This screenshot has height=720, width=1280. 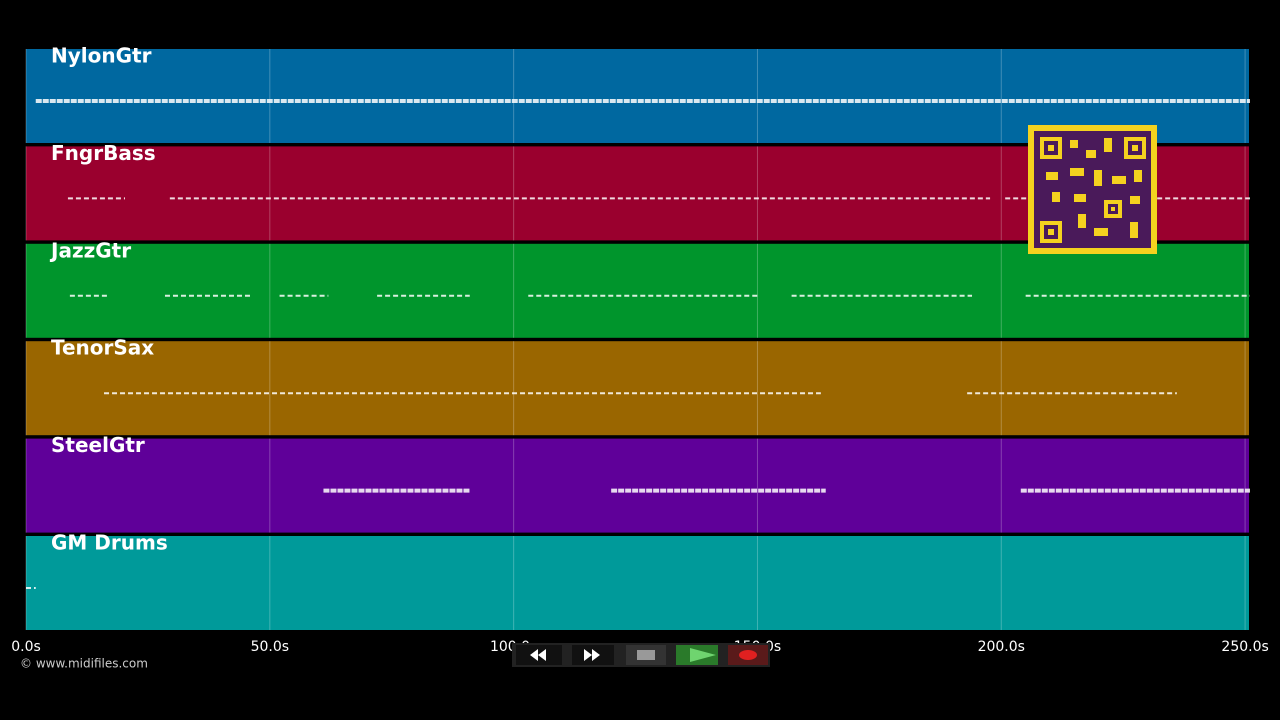 I want to click on track-name: SteelGtr, so click(x=98, y=445).